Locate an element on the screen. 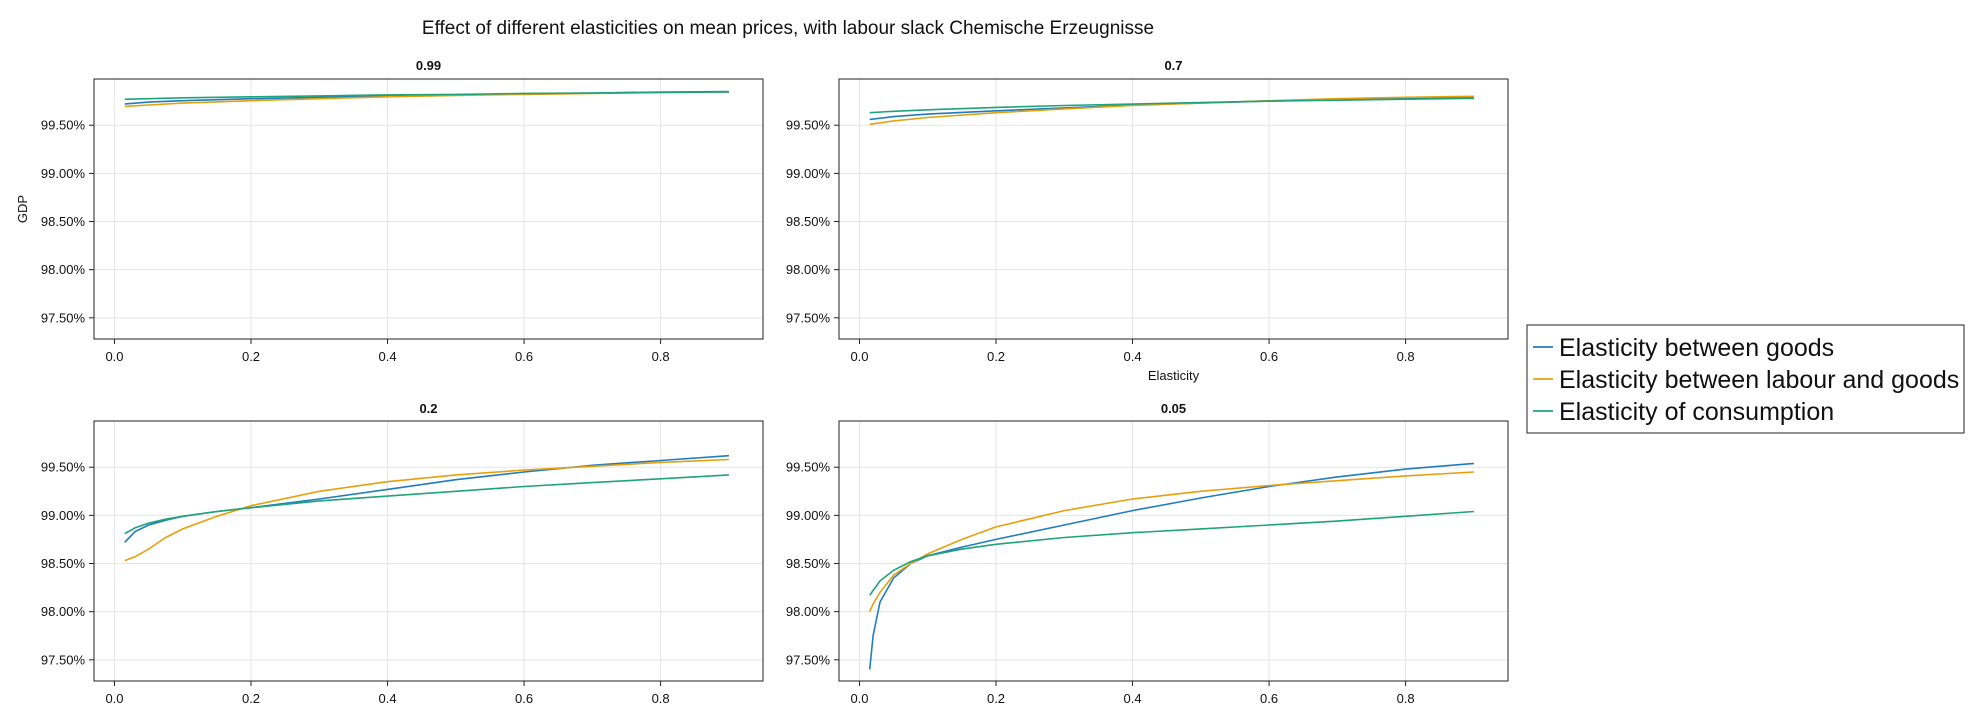  x-axis-label: Elasticity is located at coordinates (1174, 375).